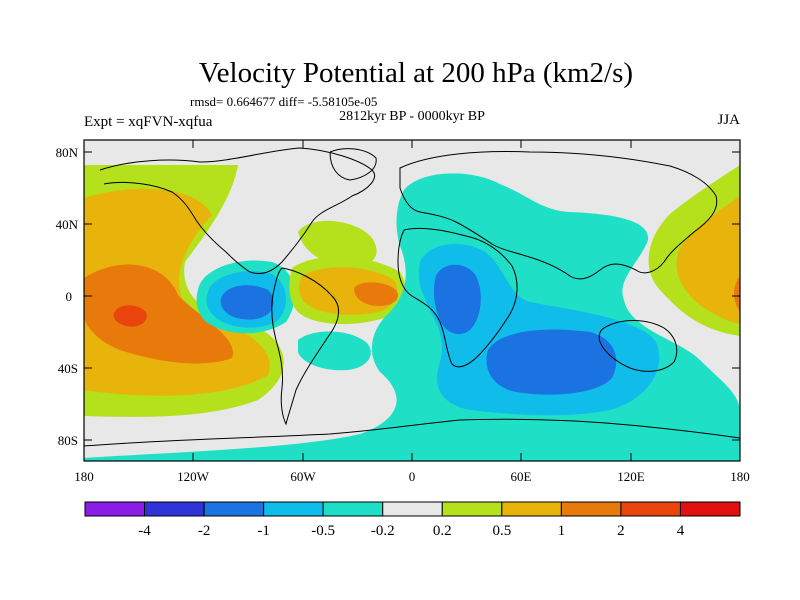 The image size is (800, 600). What do you see at coordinates (501, 531) in the screenshot?
I see `colorbar-label-6: 0.5` at bounding box center [501, 531].